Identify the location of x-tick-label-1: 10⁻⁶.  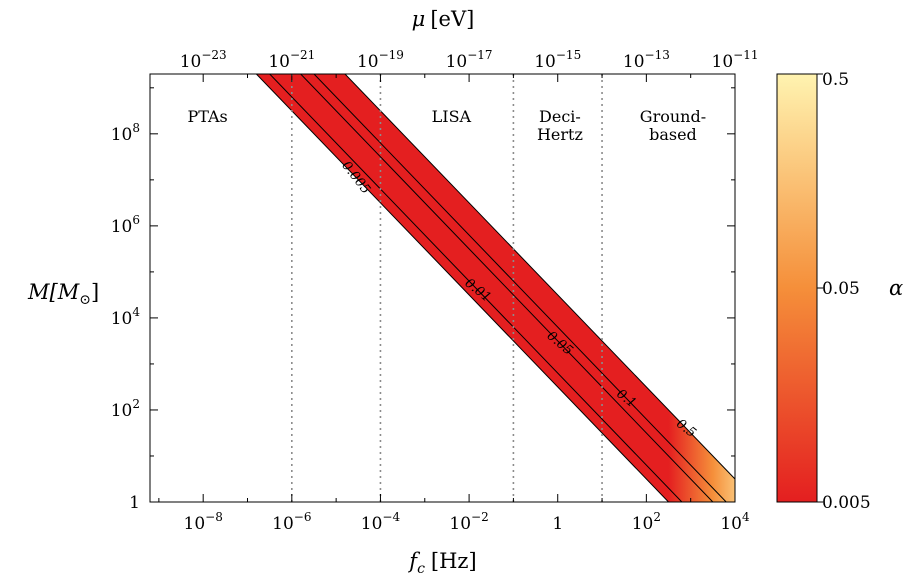
(291, 522).